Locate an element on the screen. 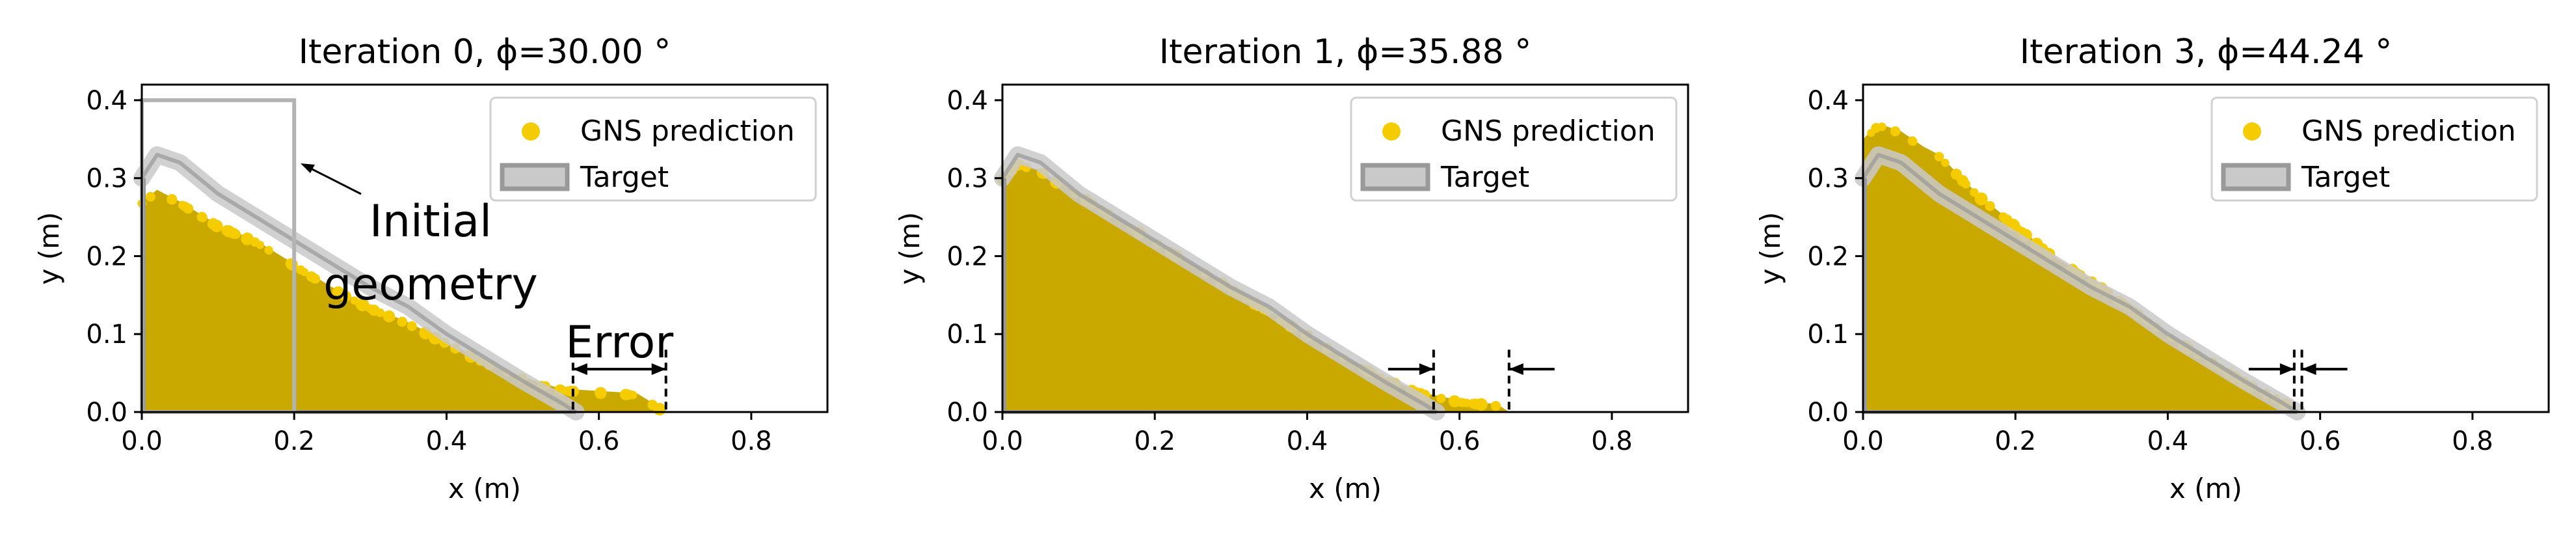 The image size is (2576, 537). initial-geometry-label-line1: Initial is located at coordinates (430, 221).